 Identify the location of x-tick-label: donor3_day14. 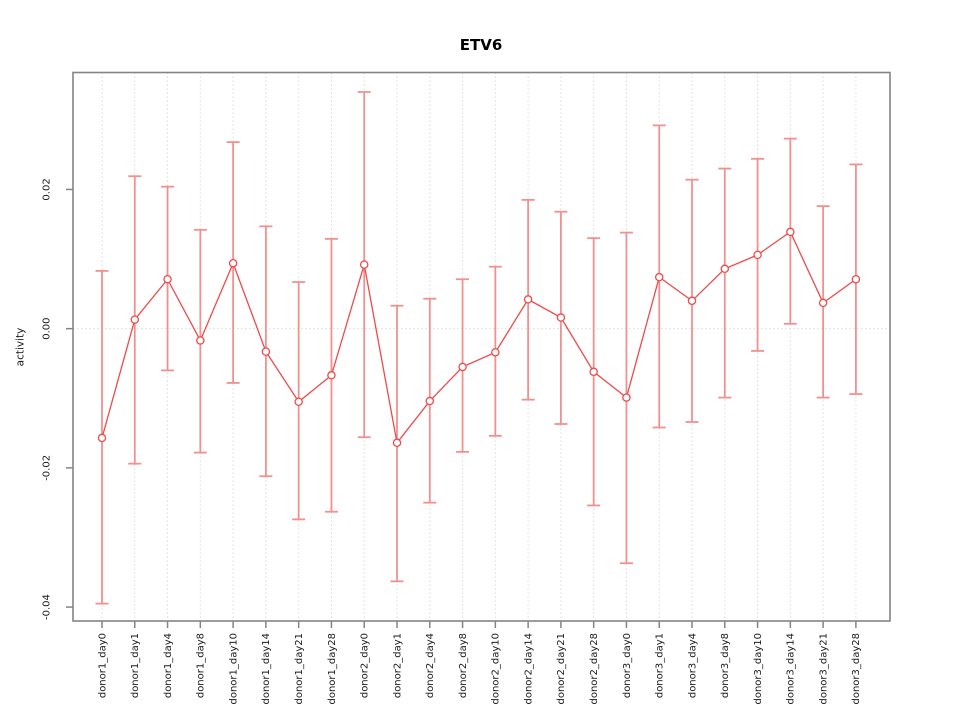
(791, 669).